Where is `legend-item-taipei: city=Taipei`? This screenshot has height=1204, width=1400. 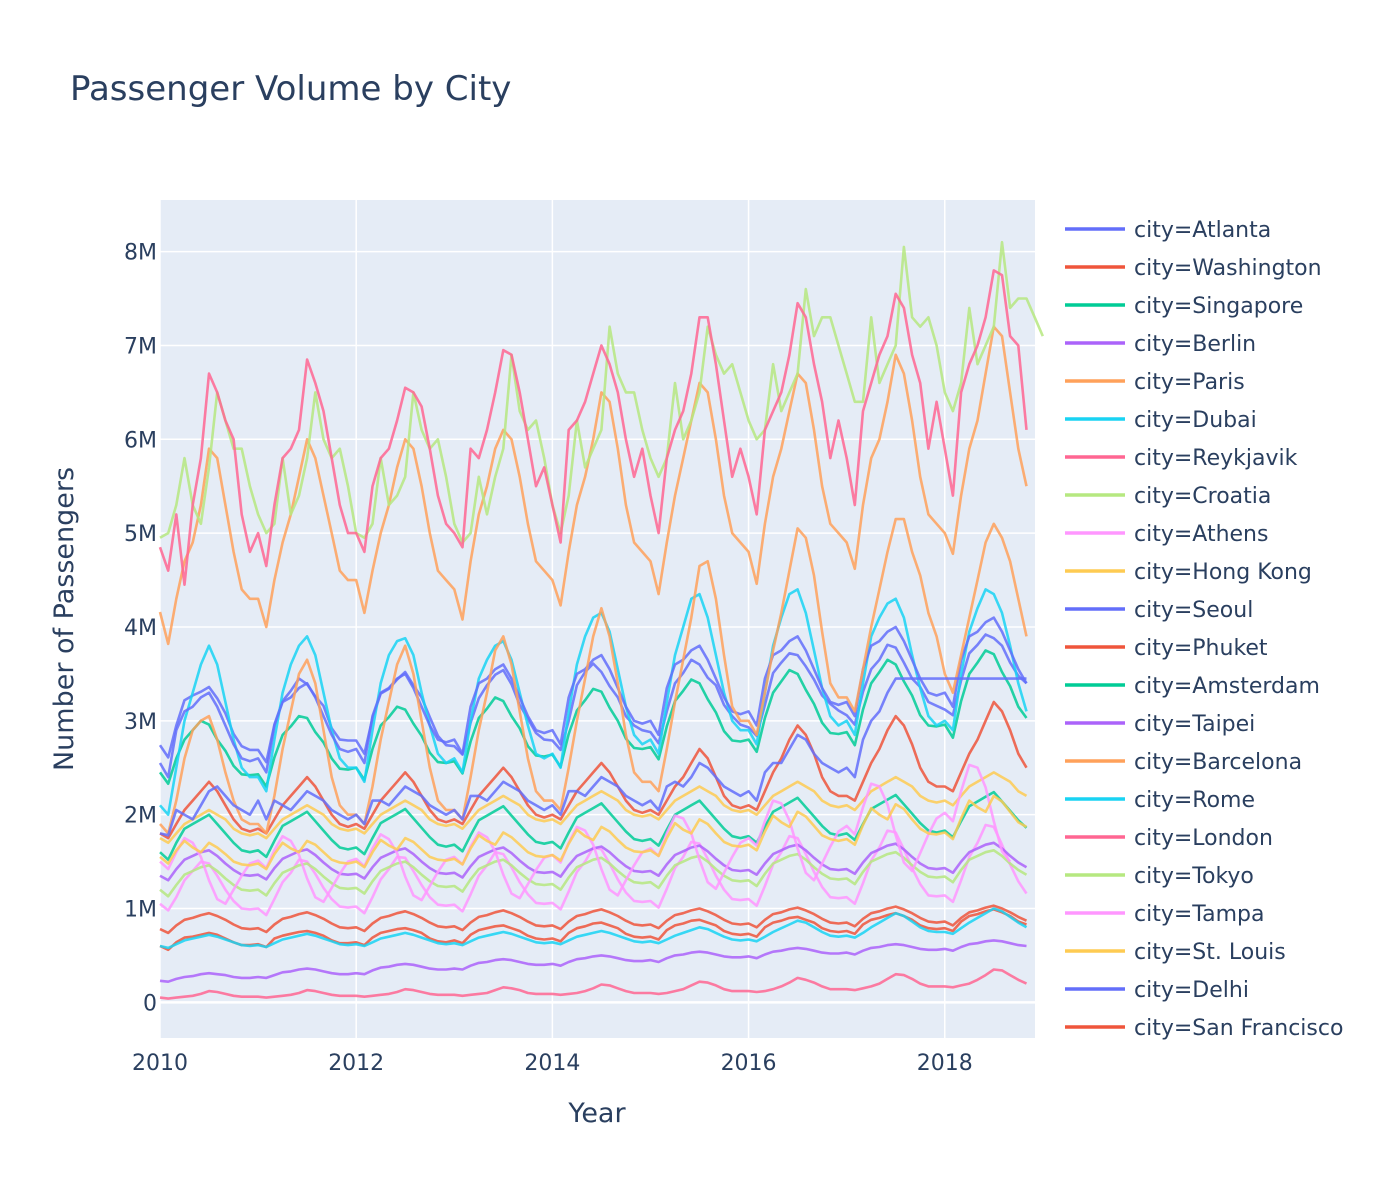
legend-item-taipei: city=Taipei is located at coordinates (1160, 724).